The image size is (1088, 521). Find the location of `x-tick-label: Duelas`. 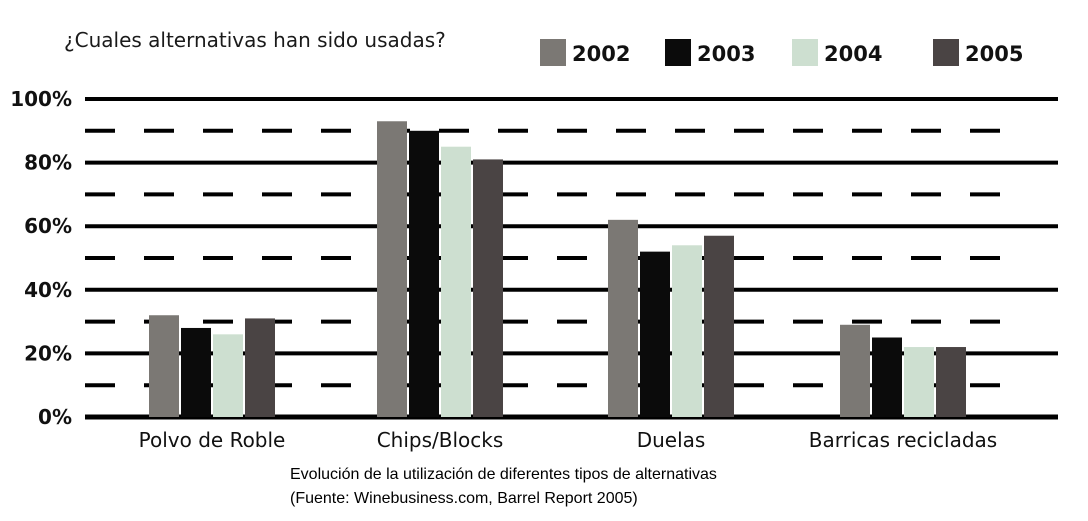

x-tick-label: Duelas is located at coordinates (671, 440).